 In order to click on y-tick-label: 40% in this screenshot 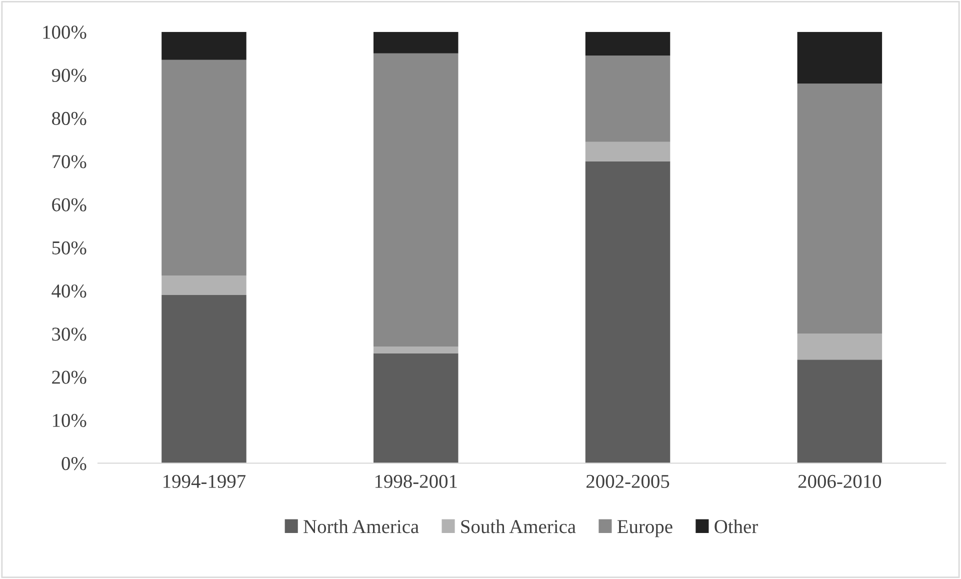, I will do `click(69, 291)`.